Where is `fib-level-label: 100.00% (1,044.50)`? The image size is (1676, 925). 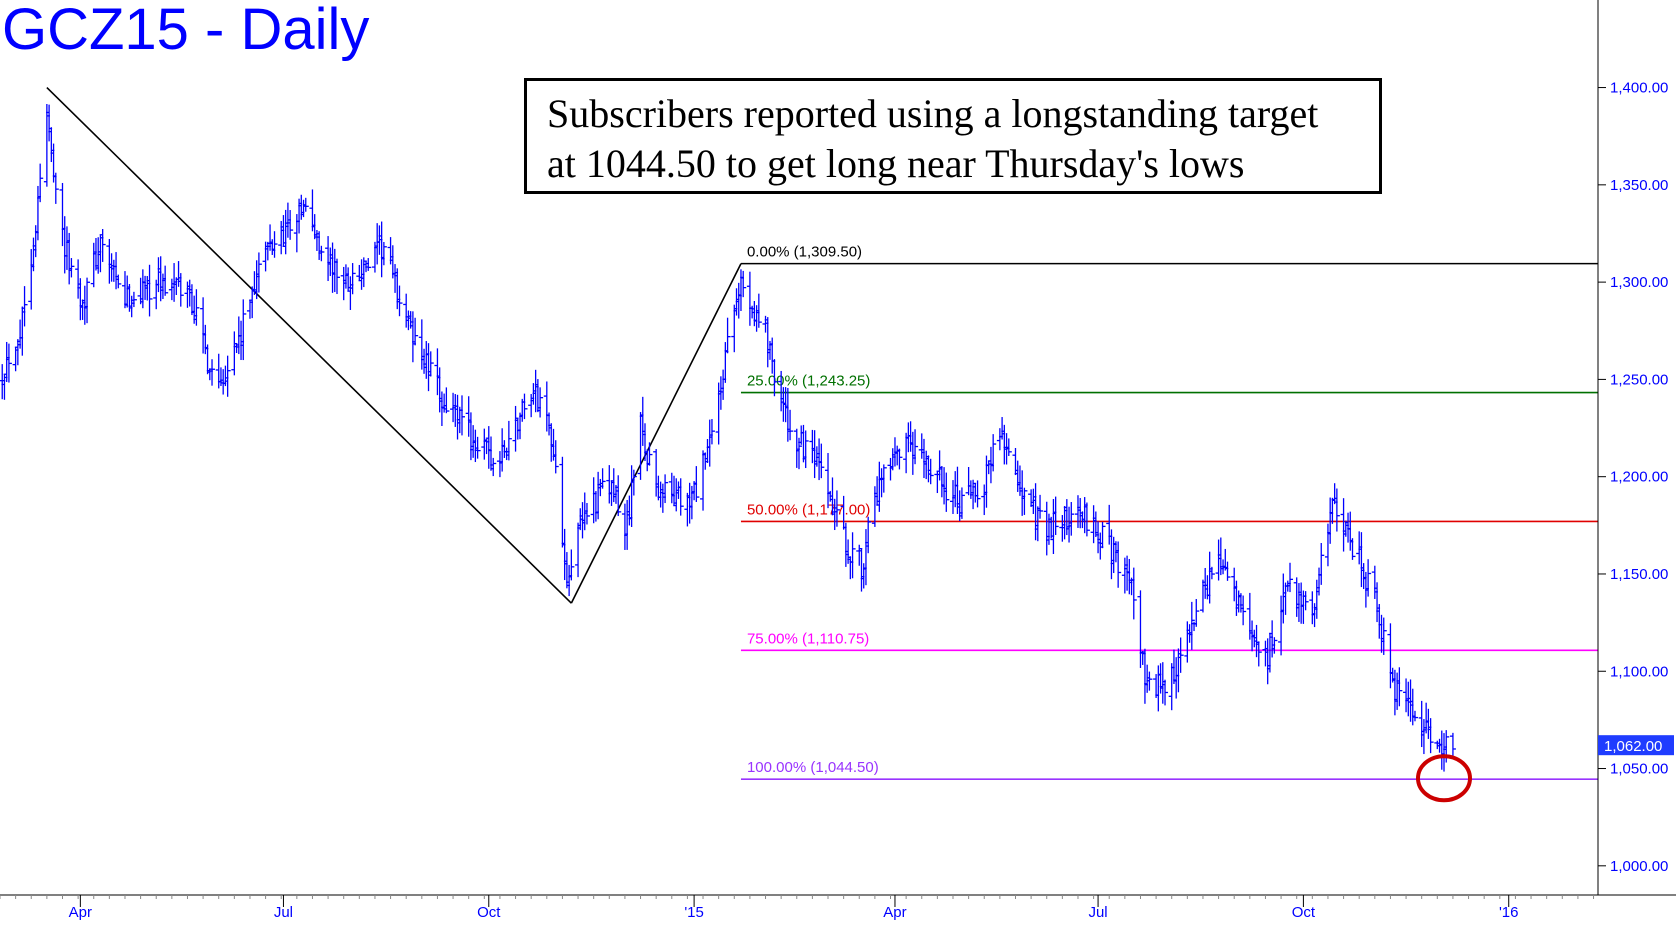
fib-level-label: 100.00% (1,044.50) is located at coordinates (813, 767).